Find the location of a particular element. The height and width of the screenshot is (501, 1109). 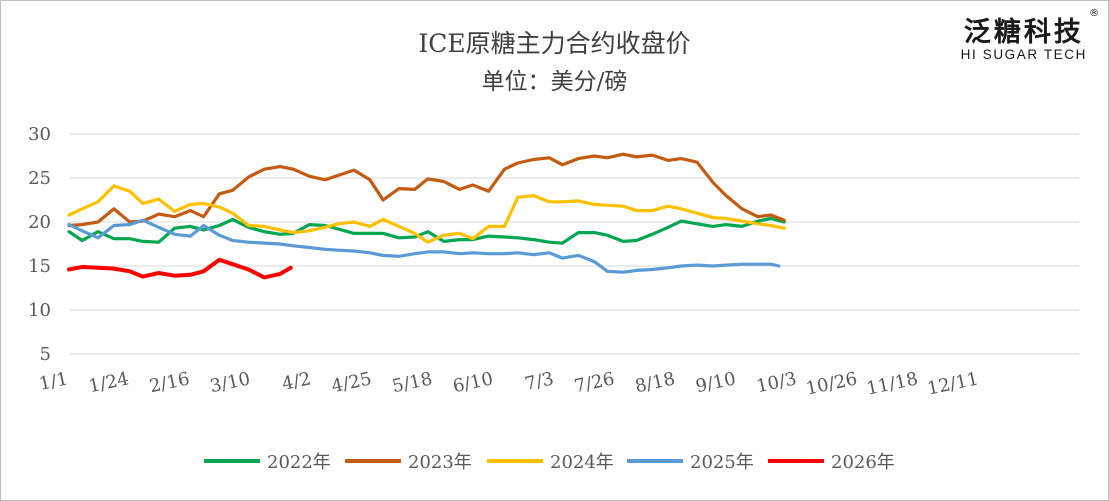

y-tick-label: 30 is located at coordinates (39, 134).